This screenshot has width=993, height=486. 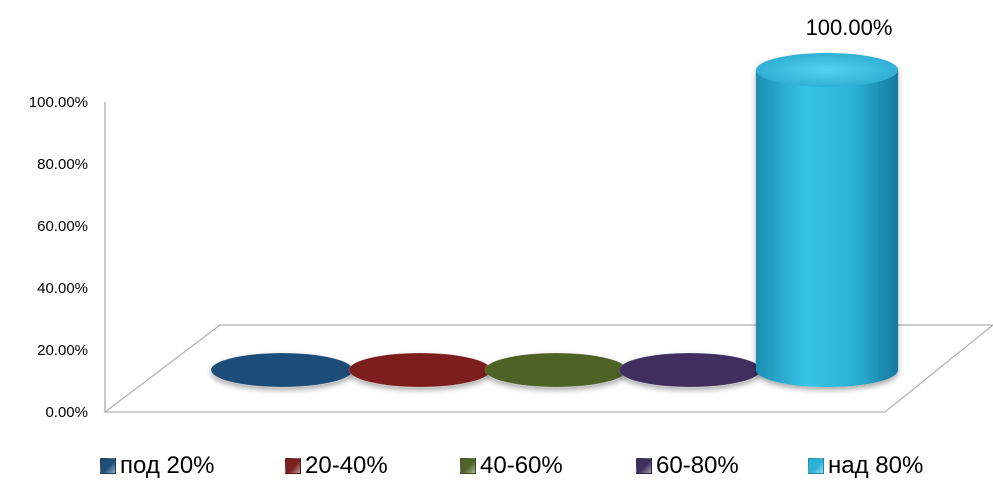 What do you see at coordinates (346, 465) in the screenshot?
I see `legend-label: 20-40%` at bounding box center [346, 465].